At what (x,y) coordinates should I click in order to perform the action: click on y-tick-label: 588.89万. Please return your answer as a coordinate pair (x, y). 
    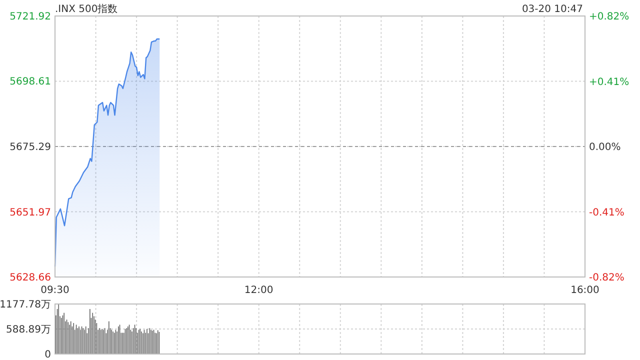
    Looking at the image, I should click on (28, 330).